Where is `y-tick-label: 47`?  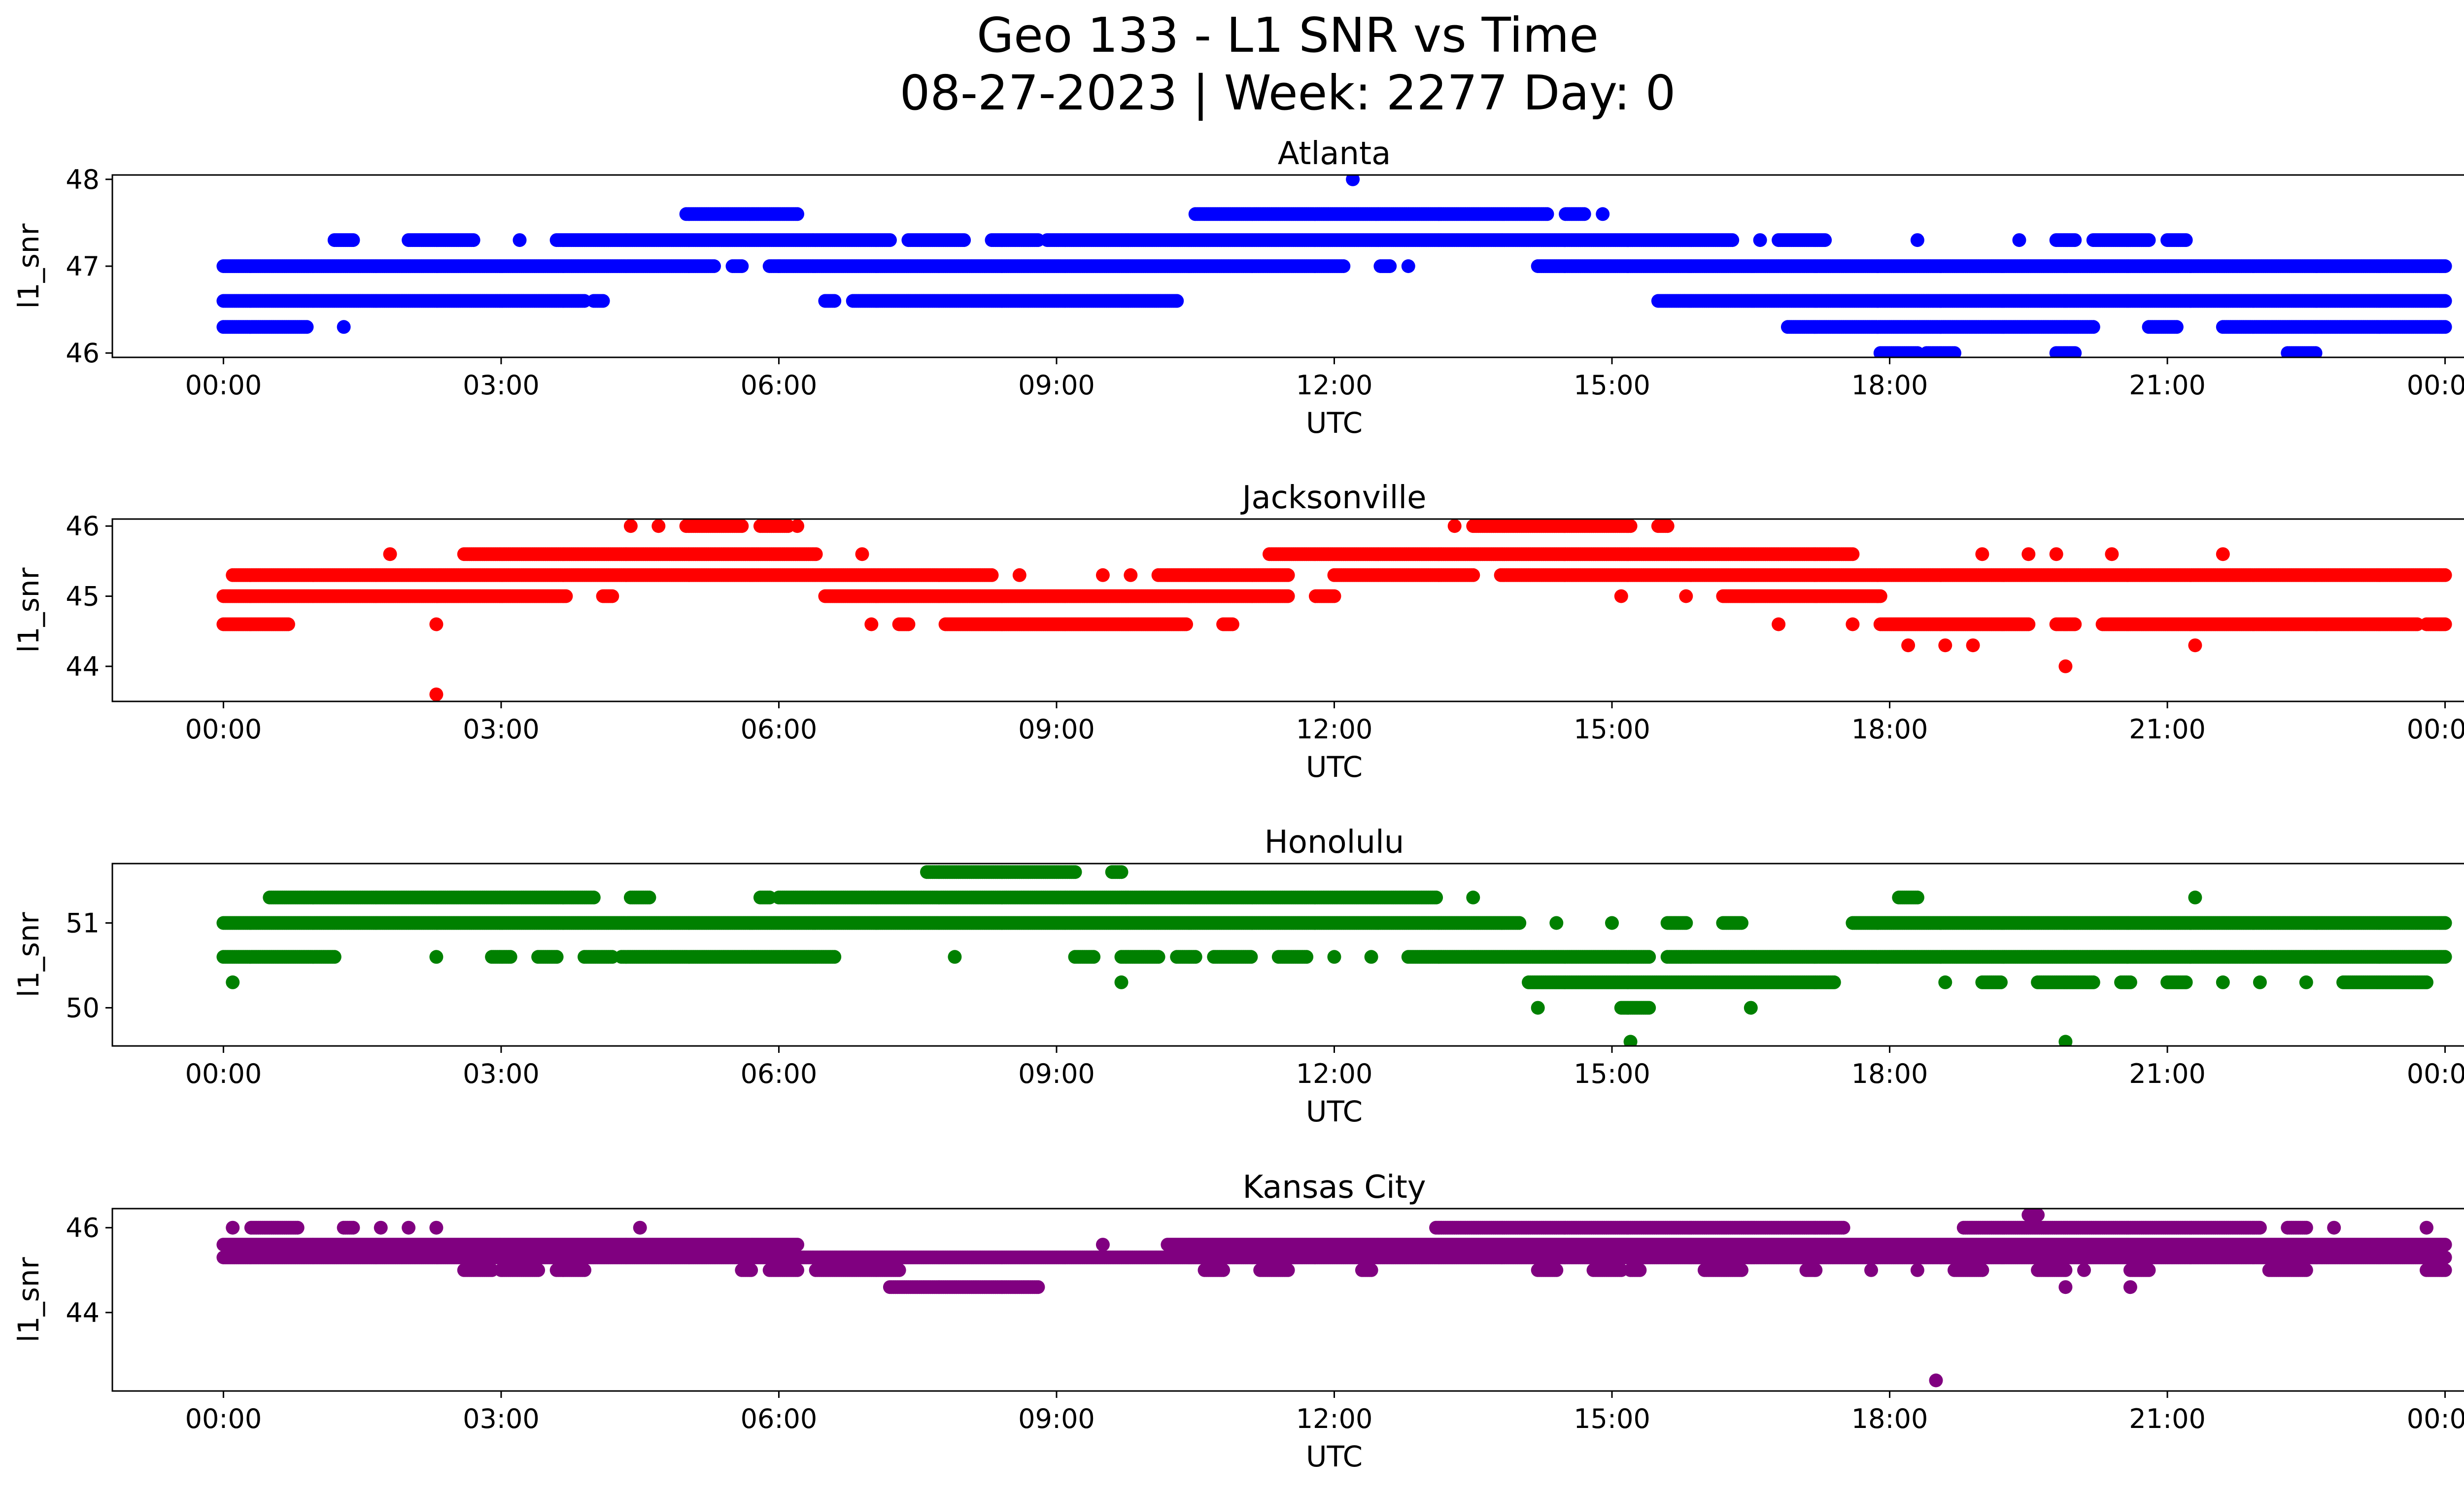 y-tick-label: 47 is located at coordinates (83, 266).